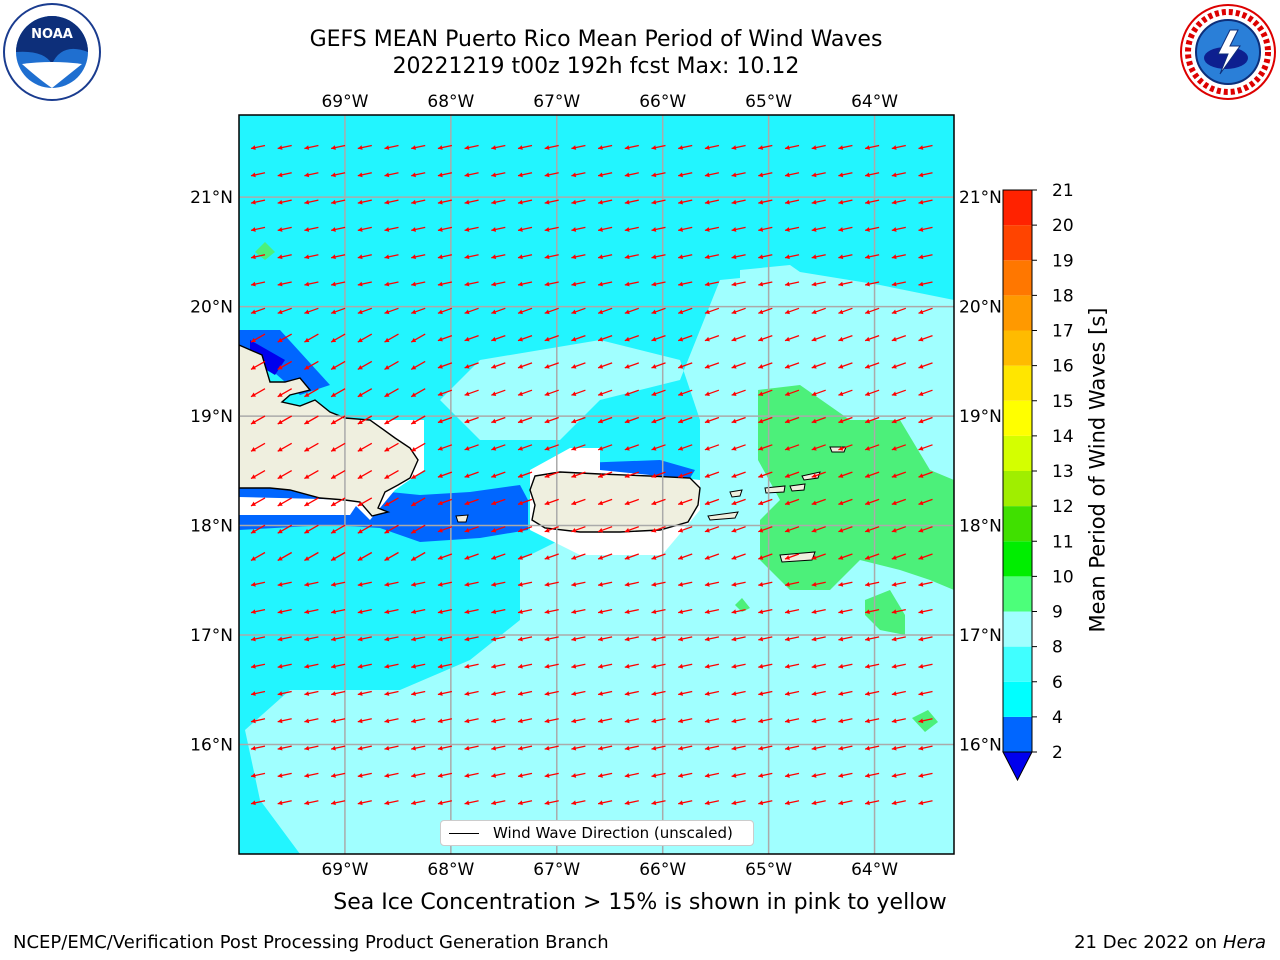 This screenshot has width=1280, height=960. I want to click on field-6-8s-north, so click(790, 287).